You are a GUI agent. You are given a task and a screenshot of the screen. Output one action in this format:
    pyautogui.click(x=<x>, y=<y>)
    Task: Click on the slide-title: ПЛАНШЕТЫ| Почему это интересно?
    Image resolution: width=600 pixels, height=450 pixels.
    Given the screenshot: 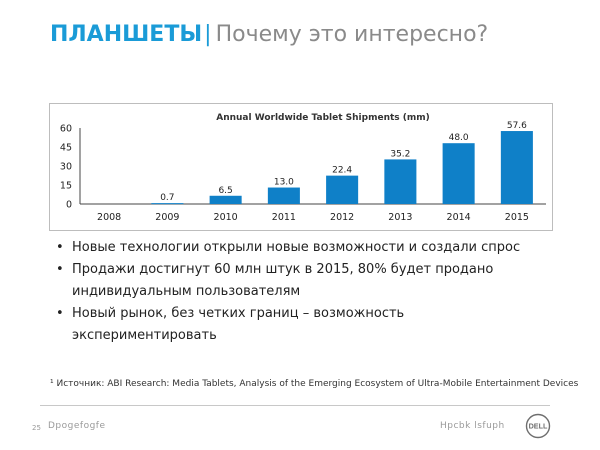 What is the action you would take?
    pyautogui.click(x=269, y=34)
    